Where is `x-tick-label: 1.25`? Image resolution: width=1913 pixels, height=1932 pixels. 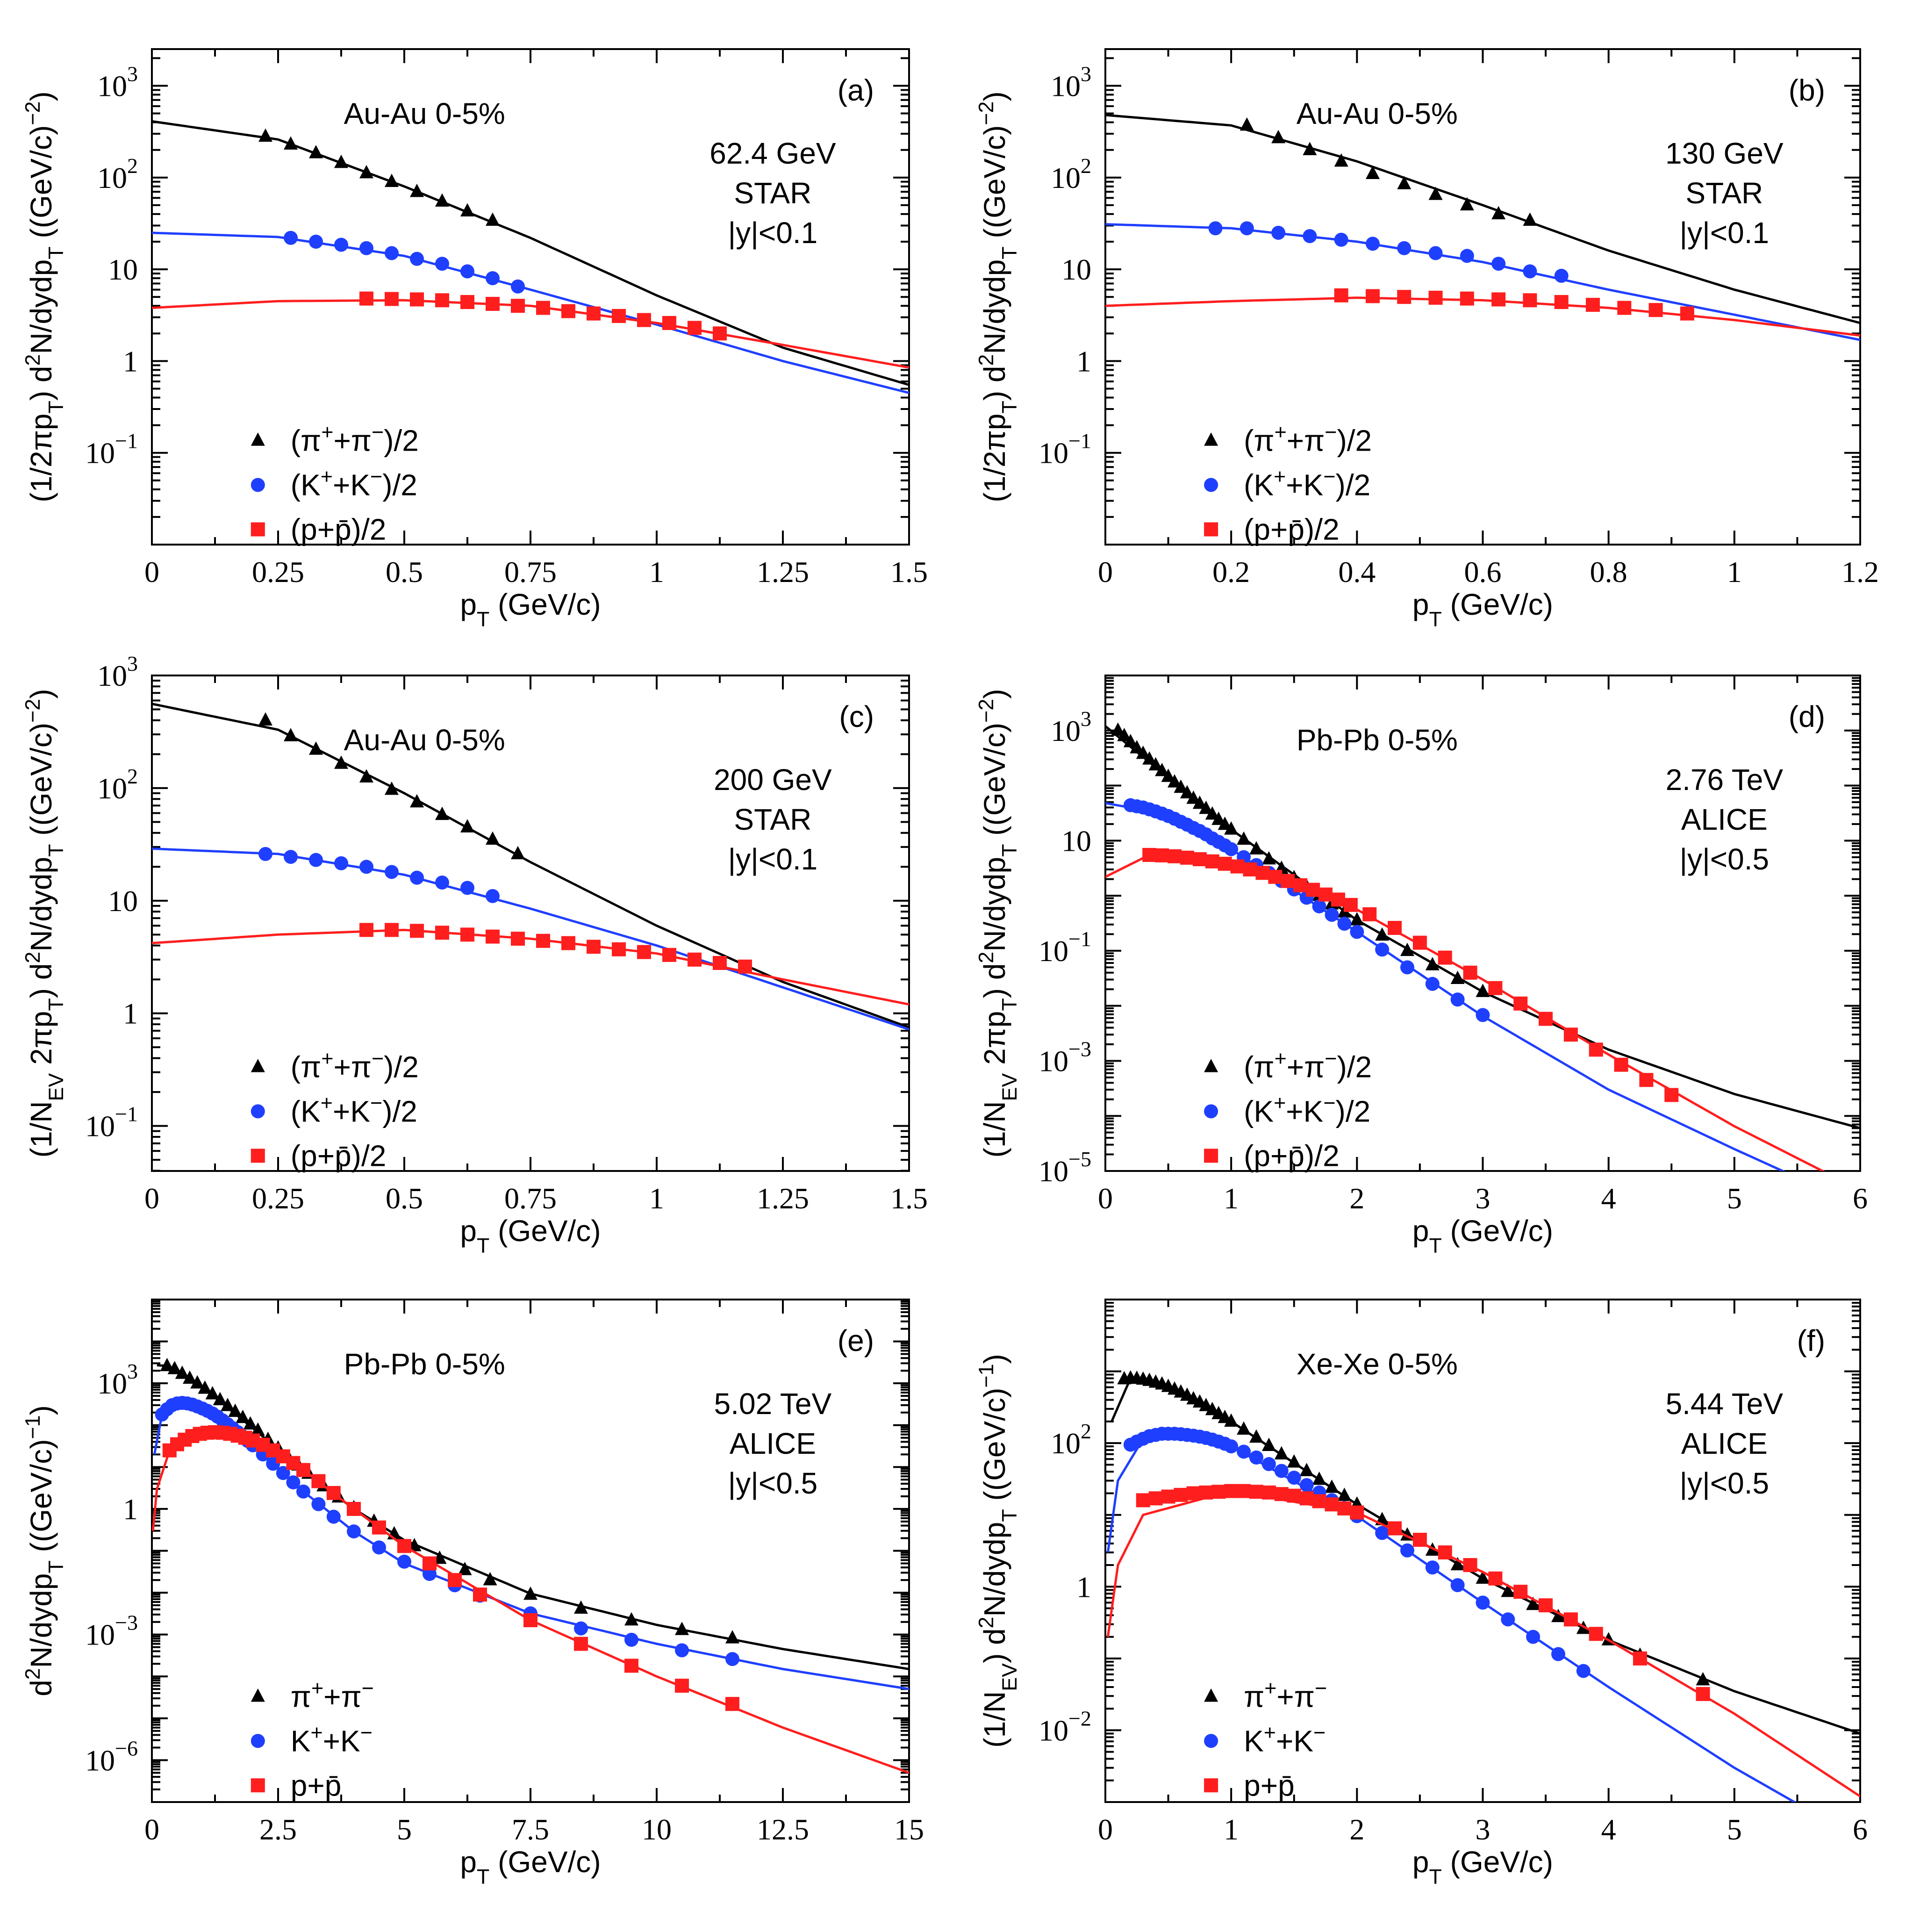 x-tick-label: 1.25 is located at coordinates (783, 572).